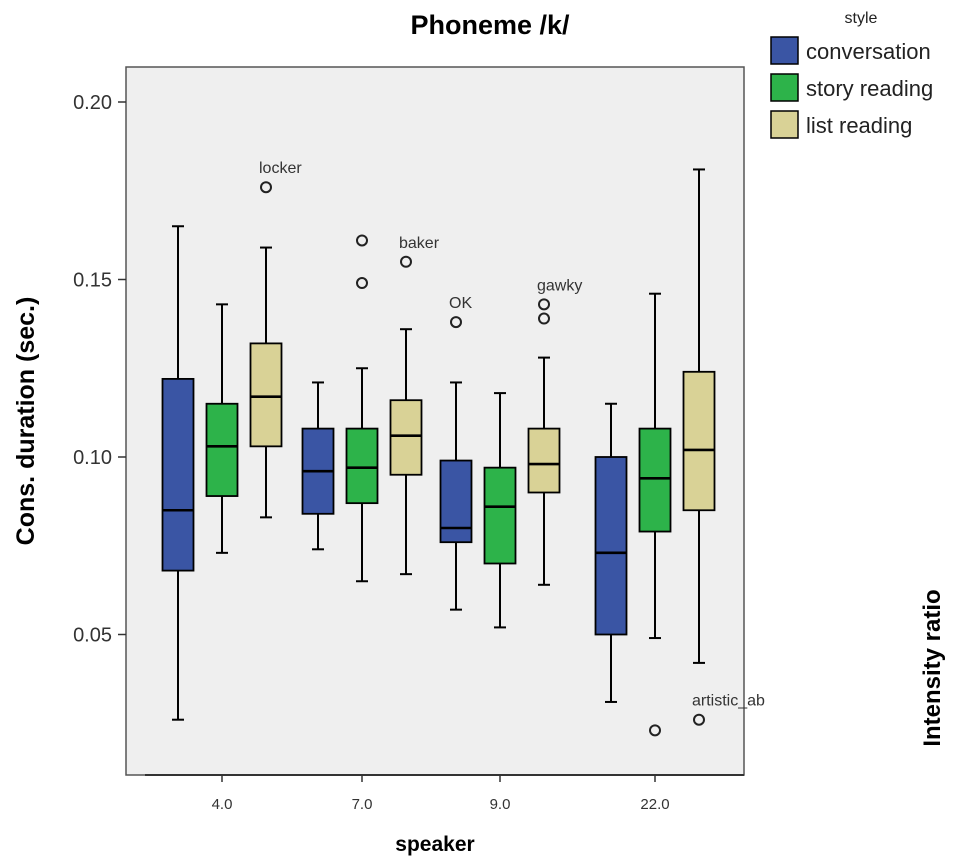 This screenshot has width=956, height=856. I want to click on outlier-label: locker, so click(280, 168).